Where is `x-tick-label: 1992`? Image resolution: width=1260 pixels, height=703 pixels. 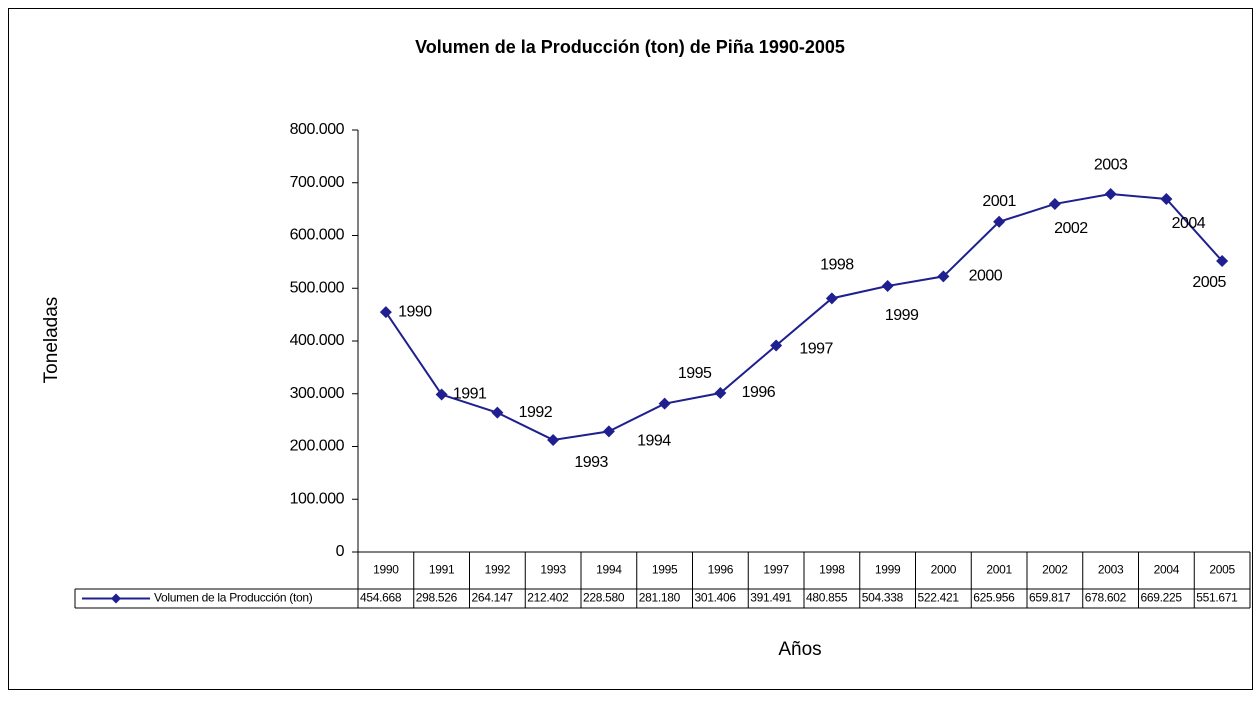
x-tick-label: 1992 is located at coordinates (498, 570).